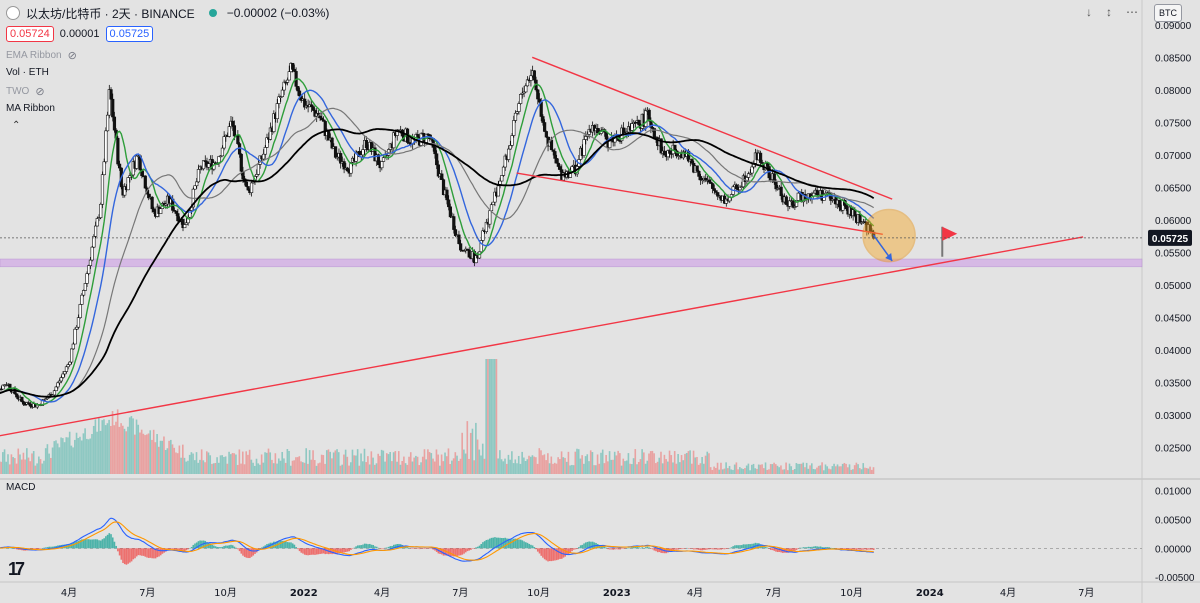 This screenshot has width=1200, height=603. Describe the element at coordinates (30, 34) in the screenshot. I see `sell-price-button: 0.05724` at that location.